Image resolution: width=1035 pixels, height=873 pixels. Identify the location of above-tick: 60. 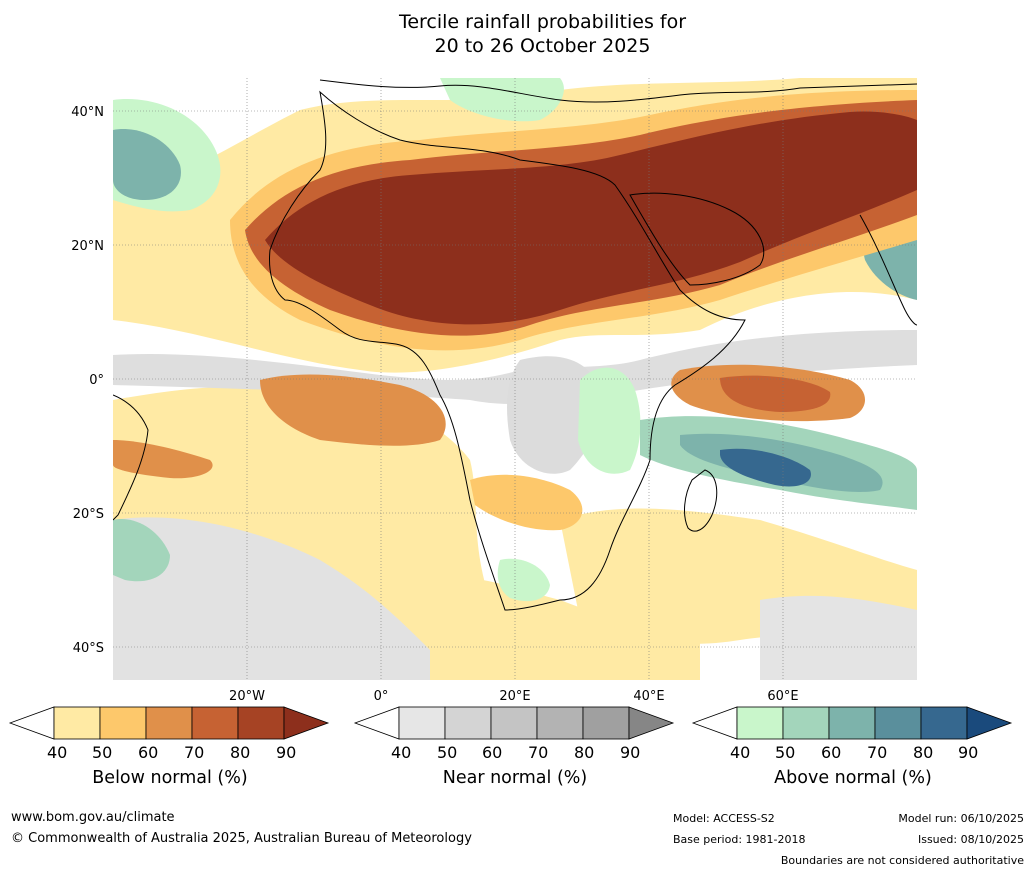
(831, 752).